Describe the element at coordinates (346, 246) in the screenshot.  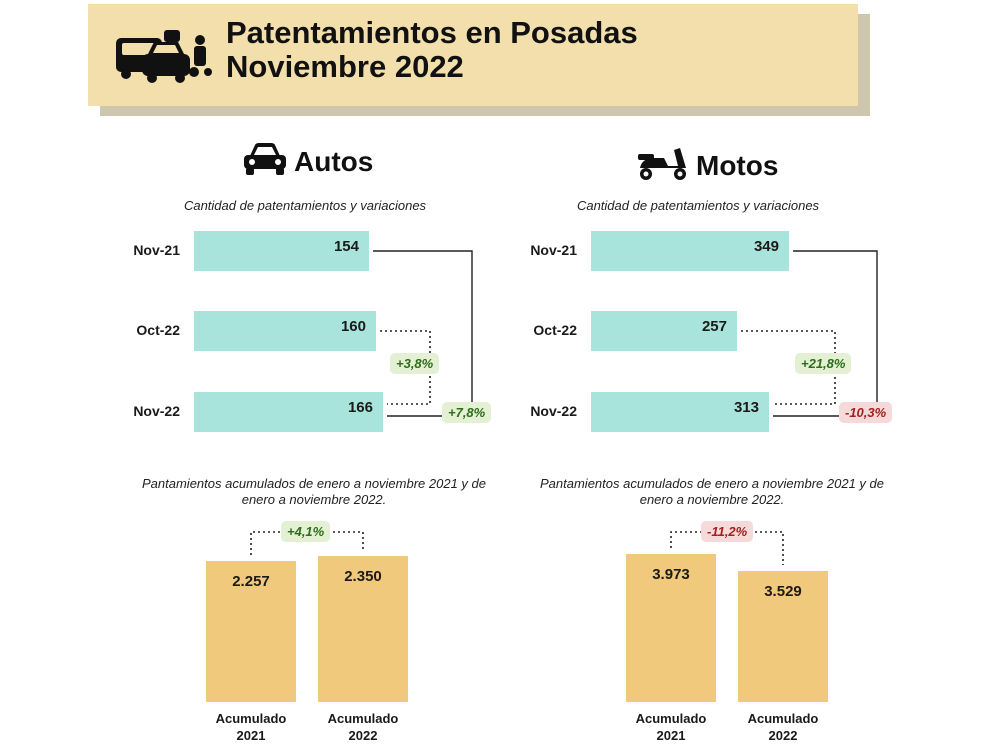
I see `data-label: 154` at that location.